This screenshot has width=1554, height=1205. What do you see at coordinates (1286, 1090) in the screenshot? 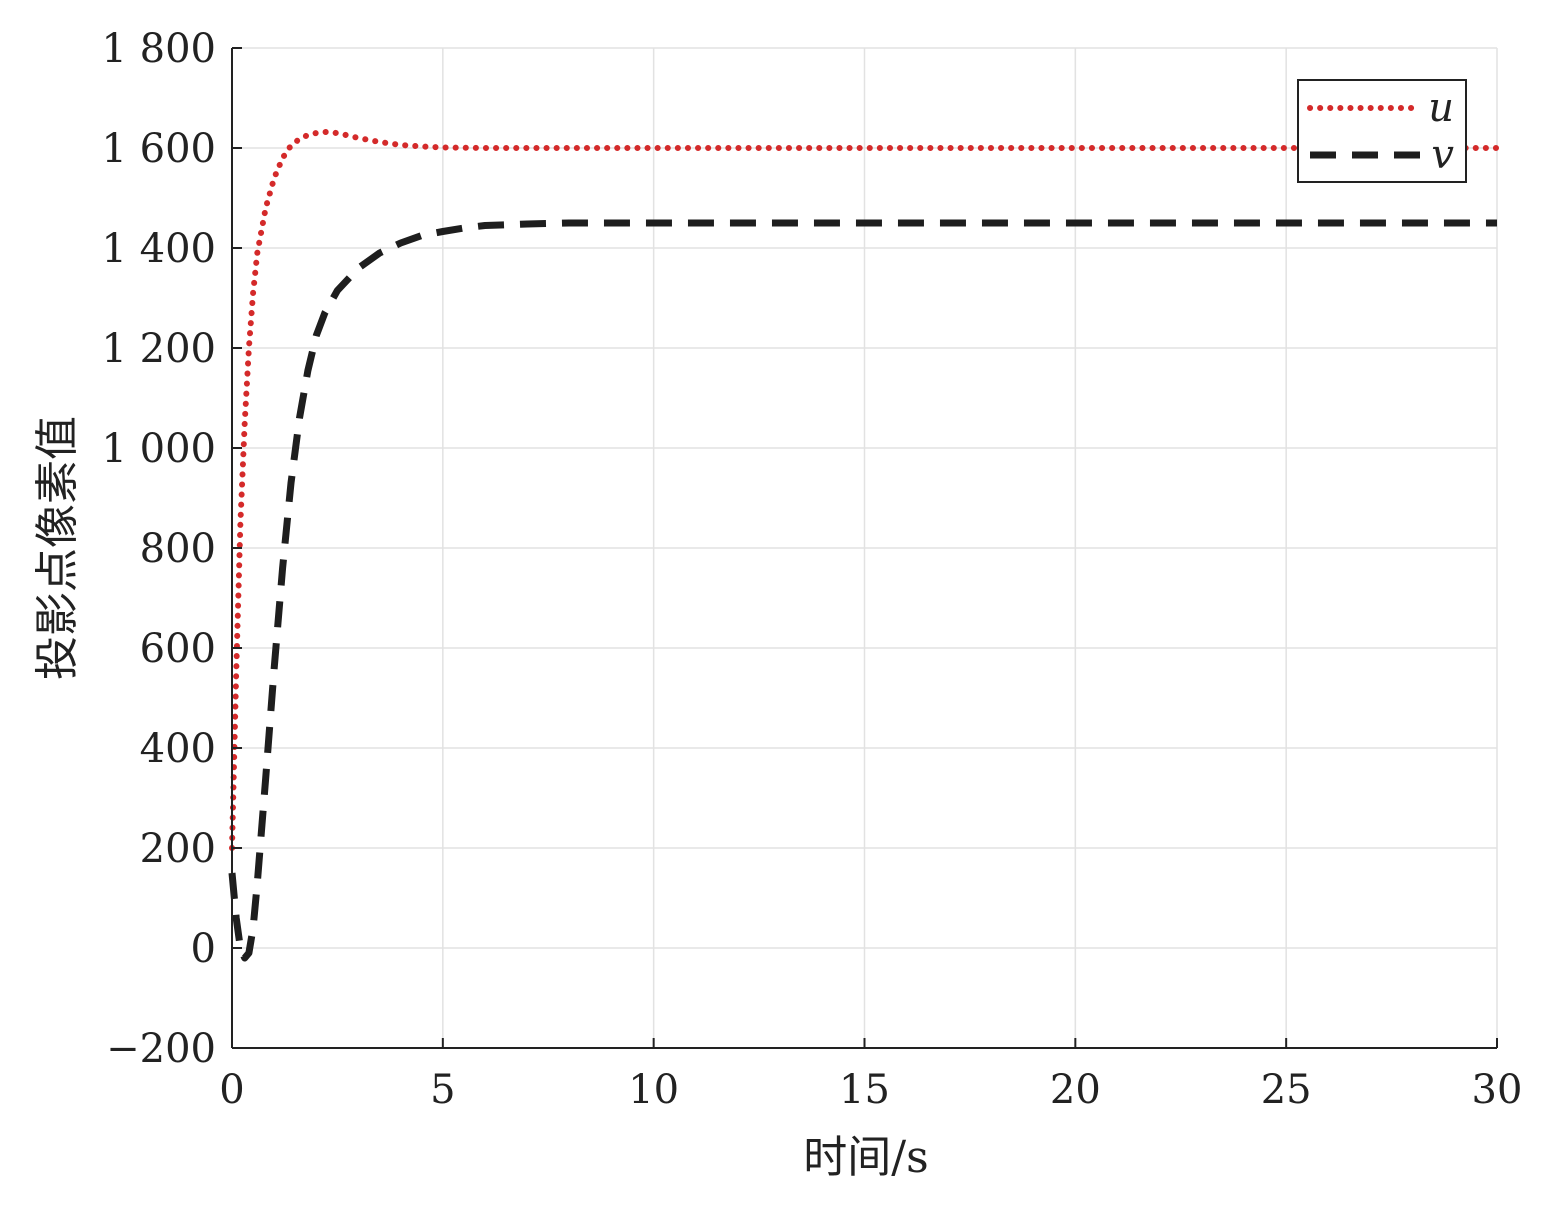
I see `x-tick-label: 25` at bounding box center [1286, 1090].